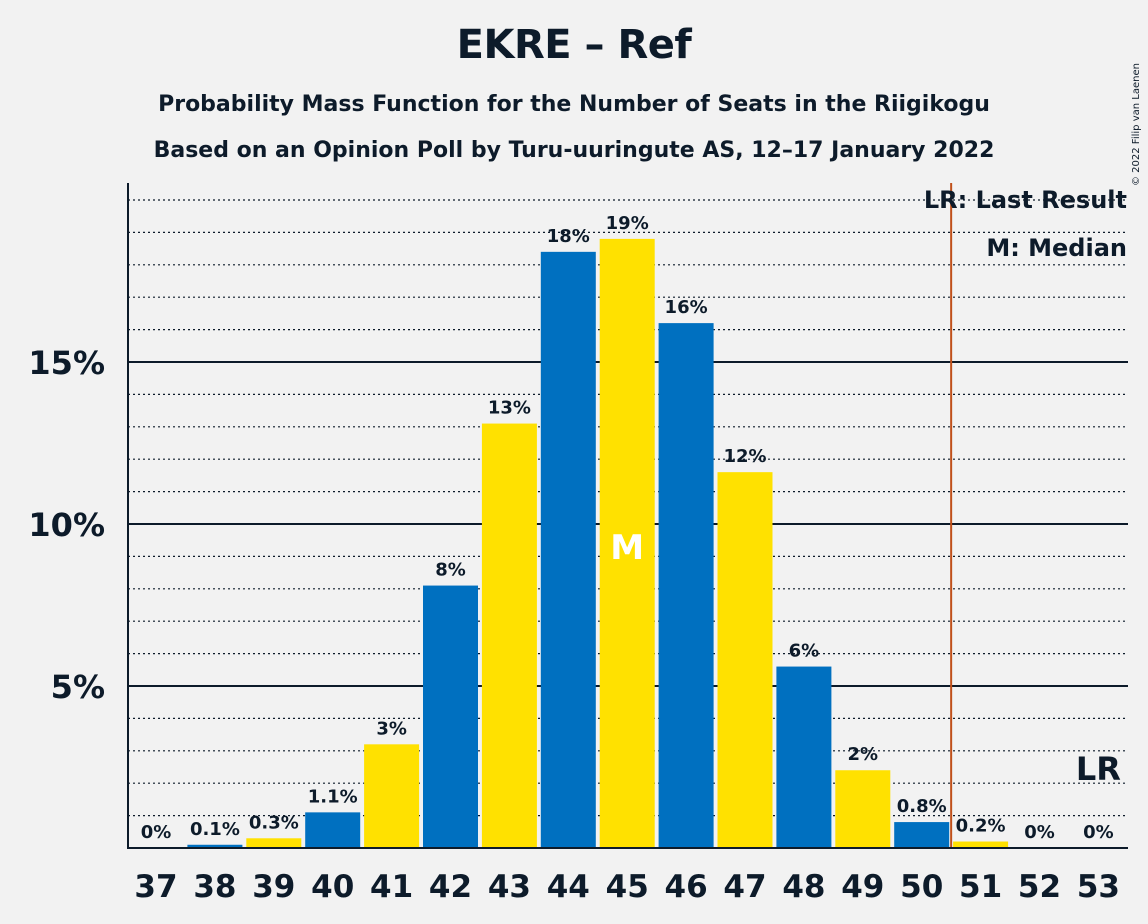 This screenshot has height=924, width=1148. Describe the element at coordinates (391, 887) in the screenshot. I see `x-tick-label-seat-41: 41` at that location.